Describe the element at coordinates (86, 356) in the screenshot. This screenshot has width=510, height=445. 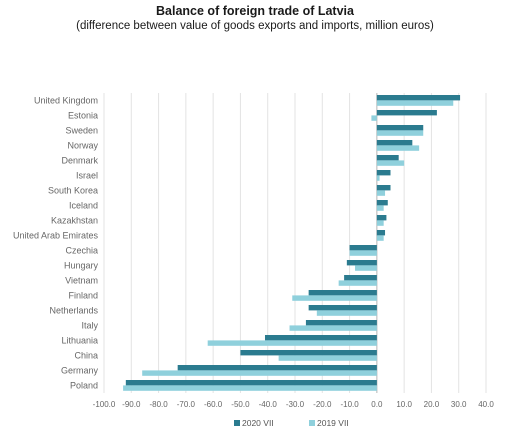
I see `category-label: China` at that location.